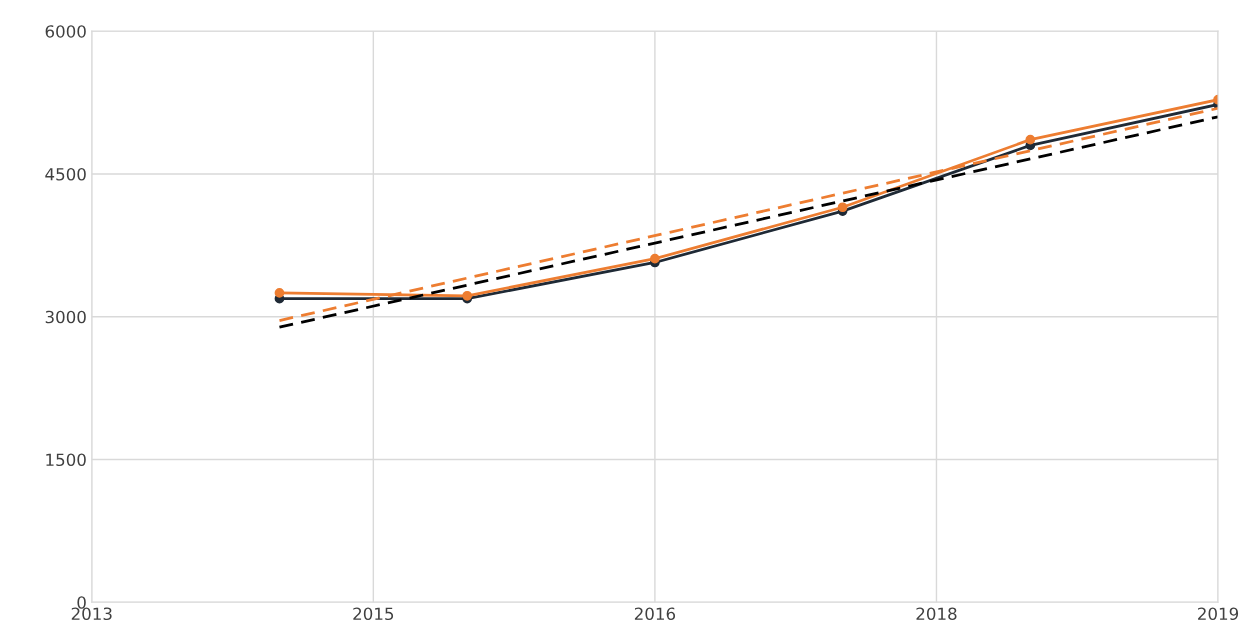 The image size is (1257, 636). What do you see at coordinates (65, 31) in the screenshot?
I see `y-tick-label: 6000` at bounding box center [65, 31].